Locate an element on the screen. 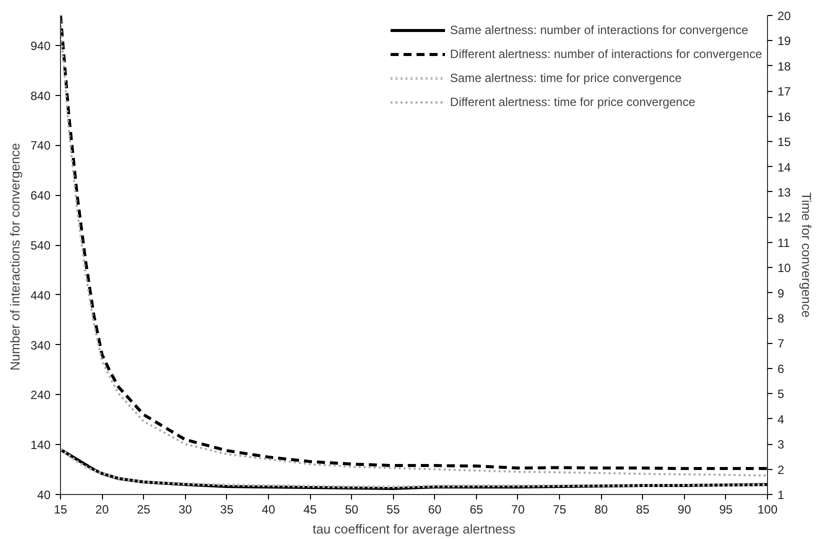  x-axis-title: tau coefficent for average alertness is located at coordinates (414, 529).